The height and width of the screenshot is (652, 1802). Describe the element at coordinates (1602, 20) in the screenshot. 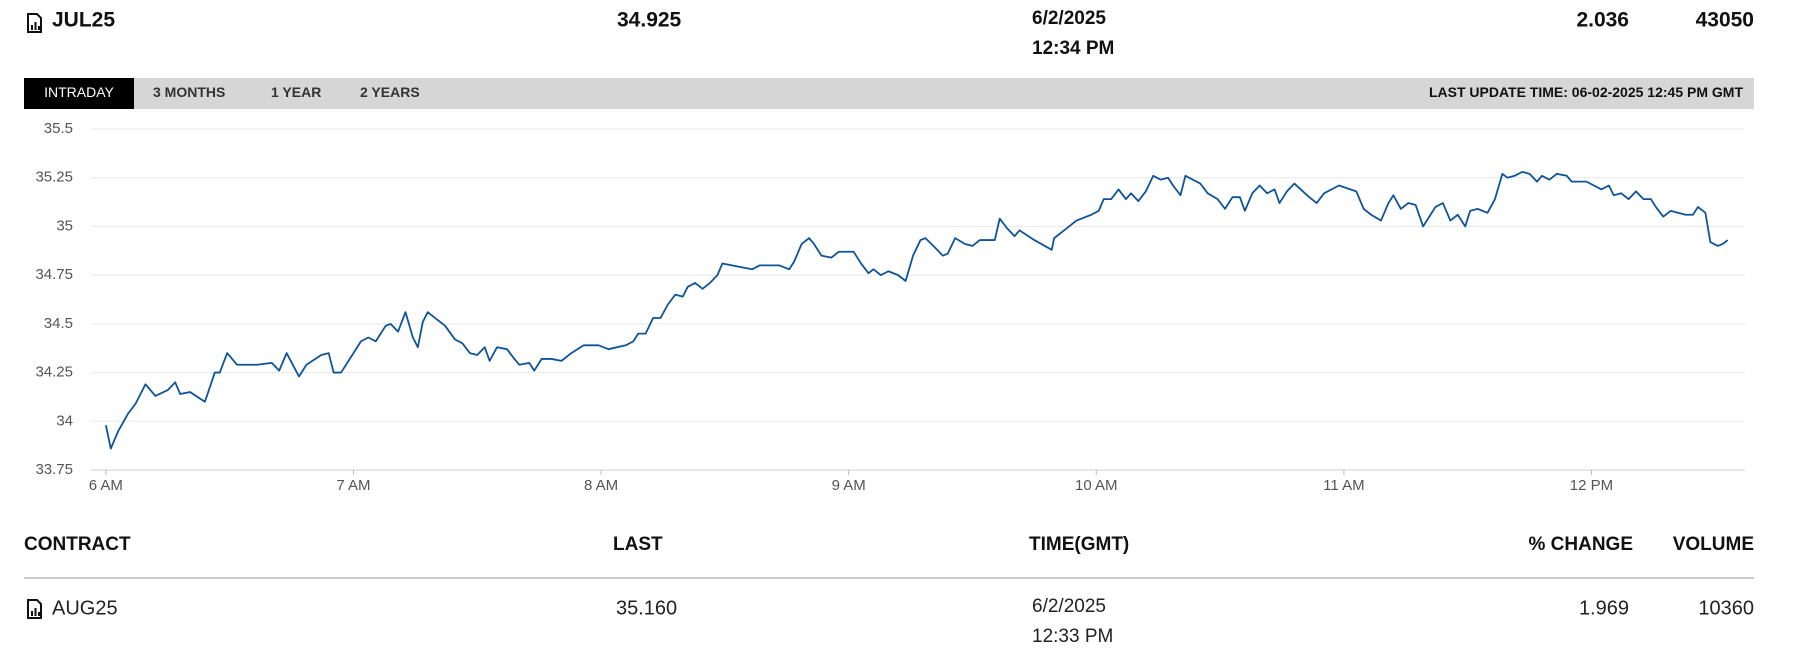

I see `change: 2.036` at that location.